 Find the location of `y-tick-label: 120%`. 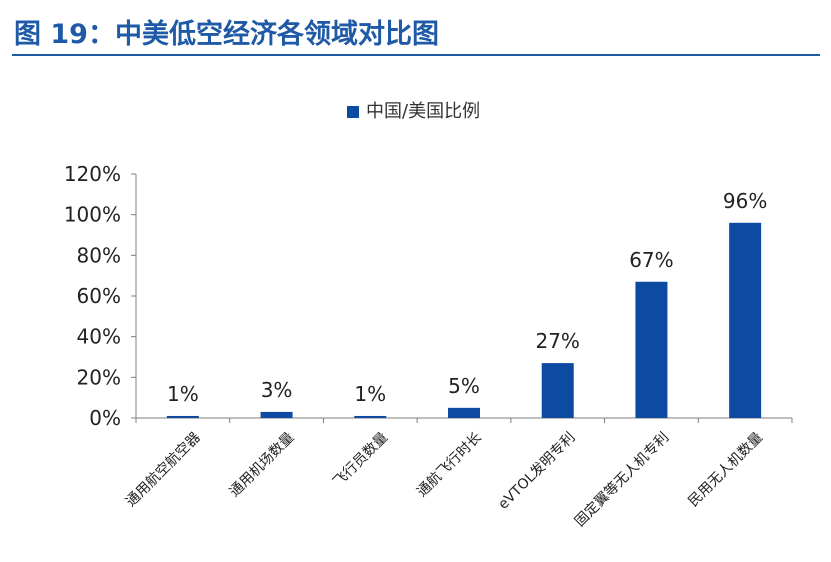

y-tick-label: 120% is located at coordinates (92, 174).